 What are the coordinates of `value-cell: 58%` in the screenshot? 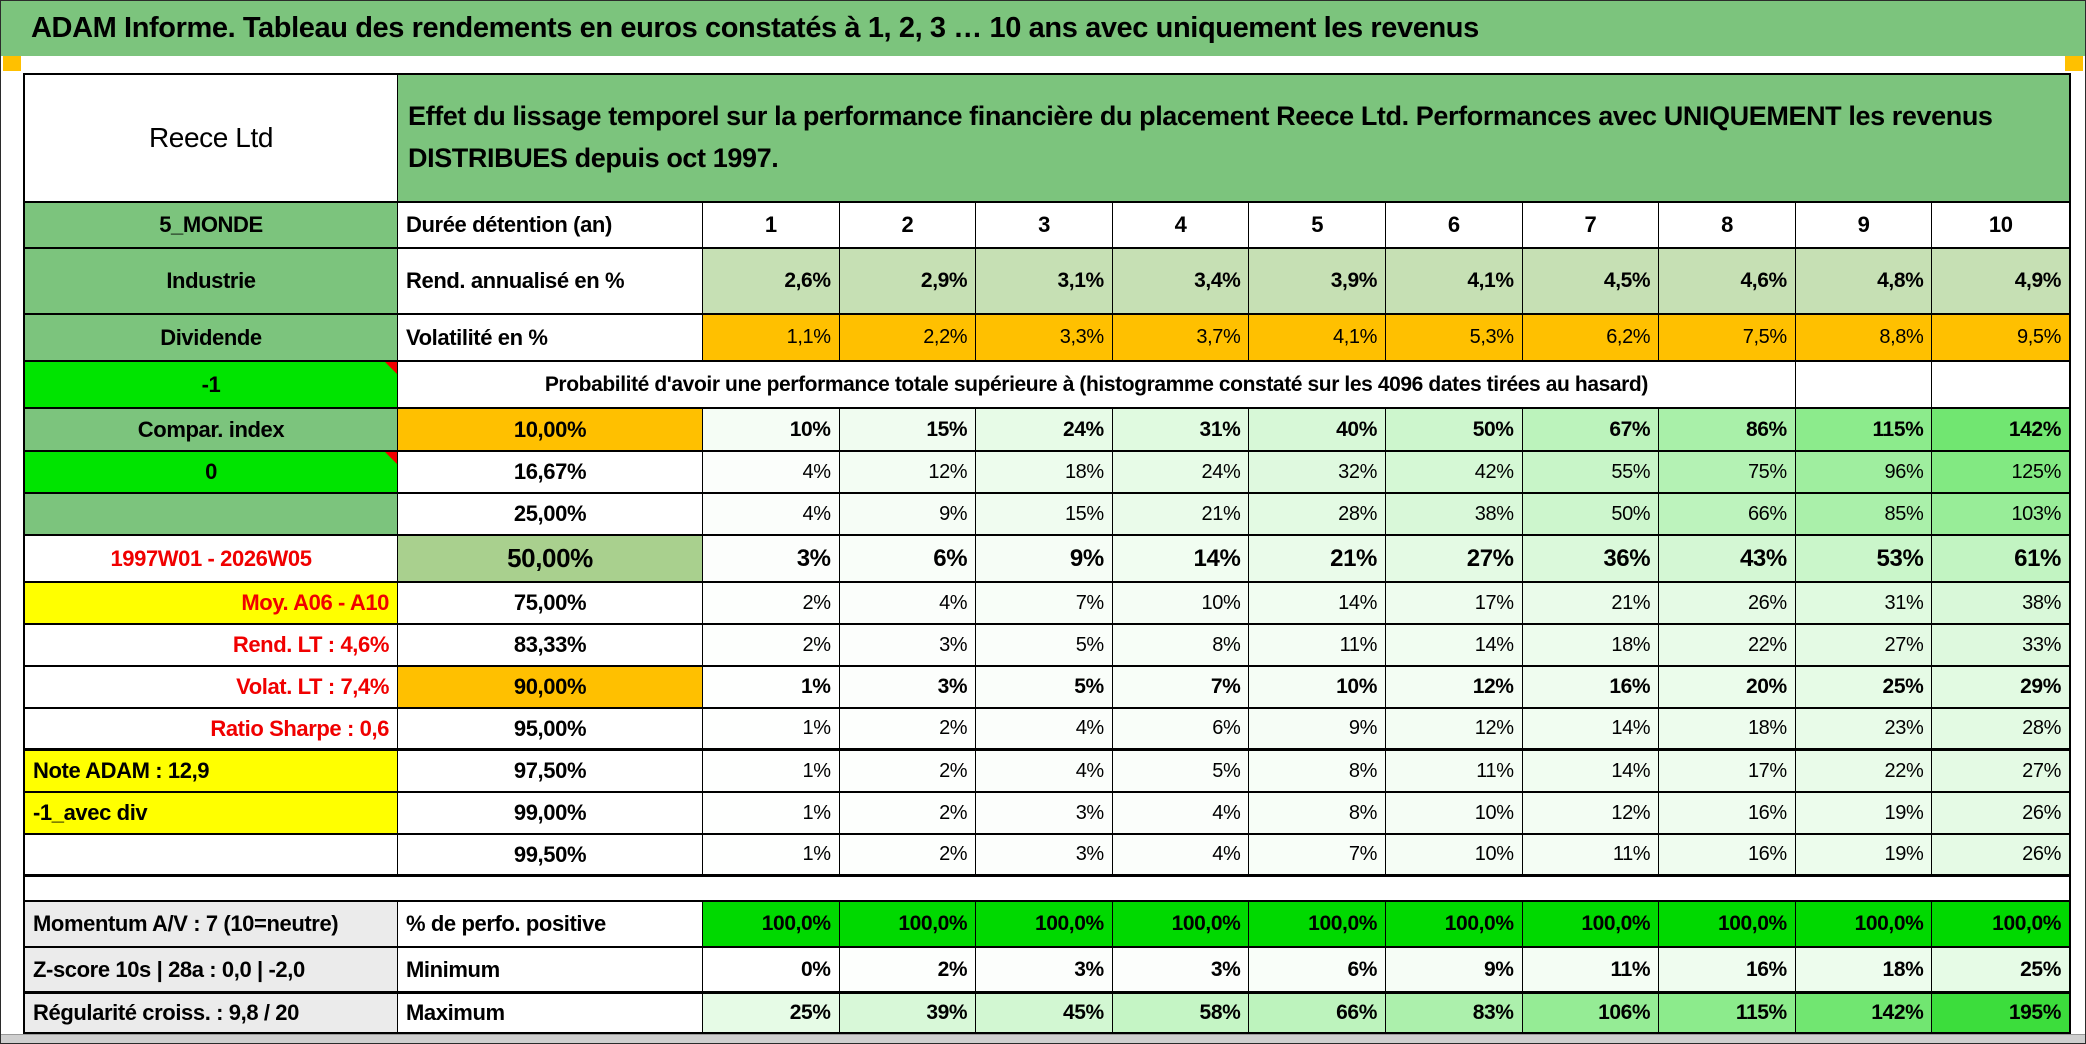 It's located at (1181, 1013).